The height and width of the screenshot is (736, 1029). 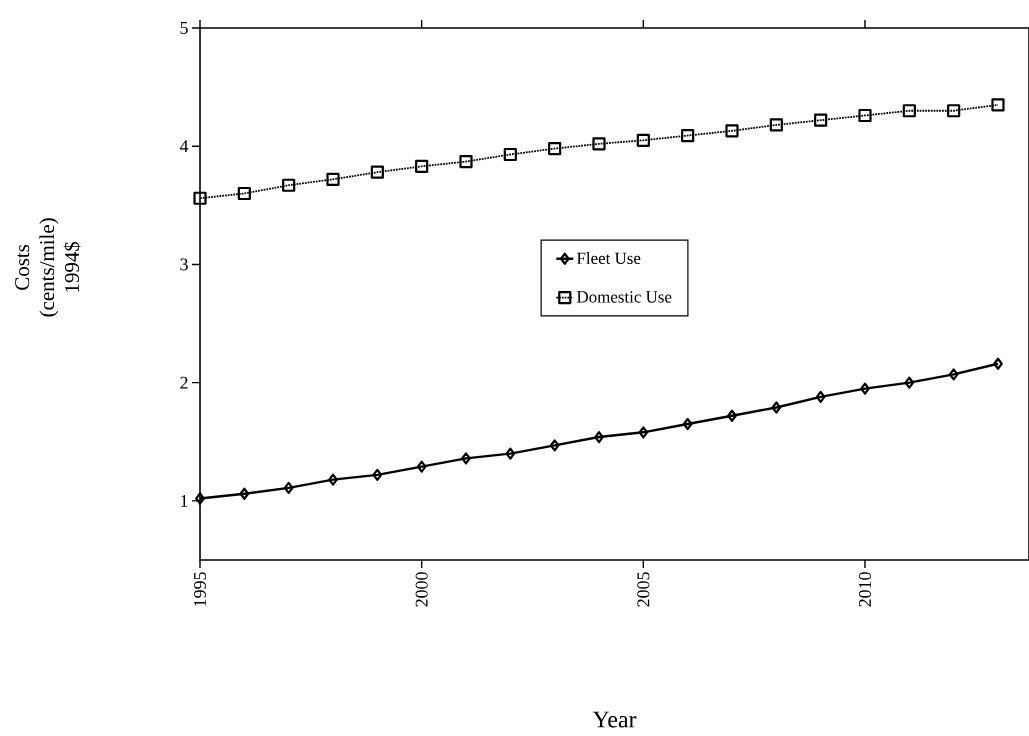 I want to click on x-tick-label: 1995, so click(x=200, y=589).